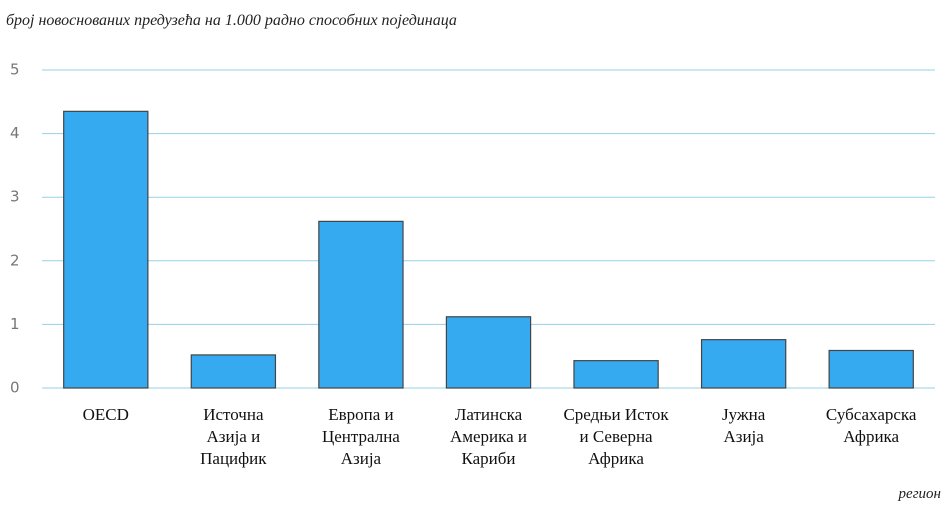  Describe the element at coordinates (919, 494) in the screenshot. I see `x-axis-label: регион` at that location.